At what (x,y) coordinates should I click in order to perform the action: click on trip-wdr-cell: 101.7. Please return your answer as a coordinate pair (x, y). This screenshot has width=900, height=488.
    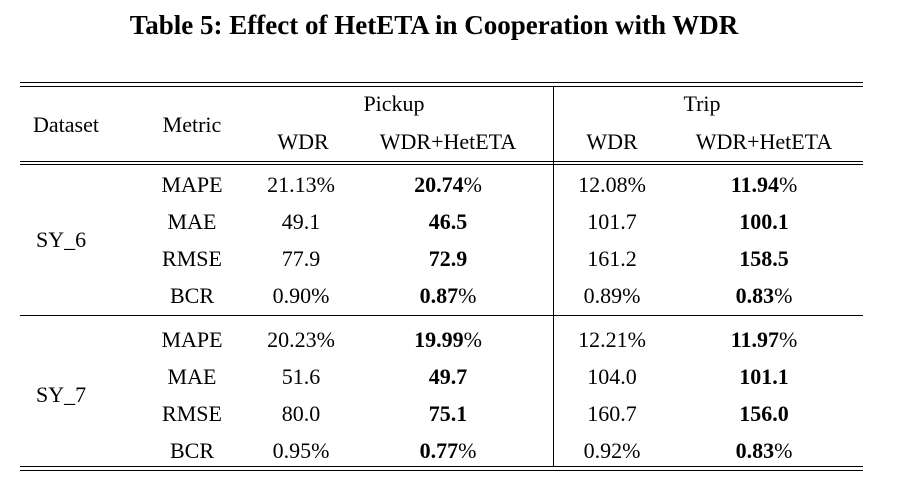
    Looking at the image, I should click on (612, 221).